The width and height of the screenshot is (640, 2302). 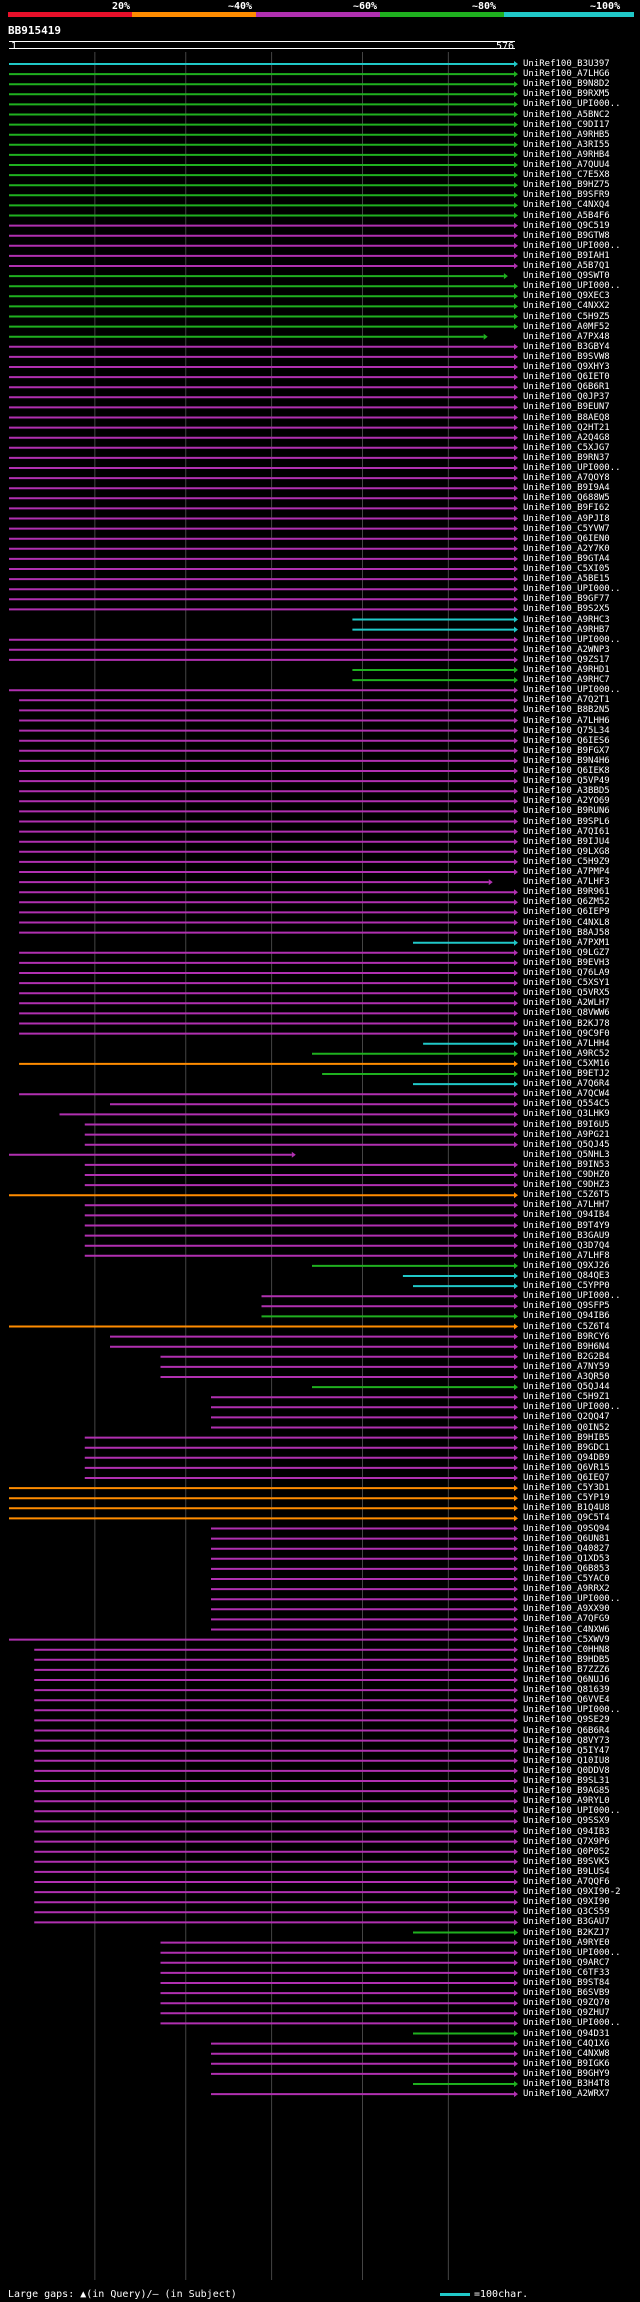 I want to click on hit-label: UniRef100_B2KJ78, so click(x=566, y=1023).